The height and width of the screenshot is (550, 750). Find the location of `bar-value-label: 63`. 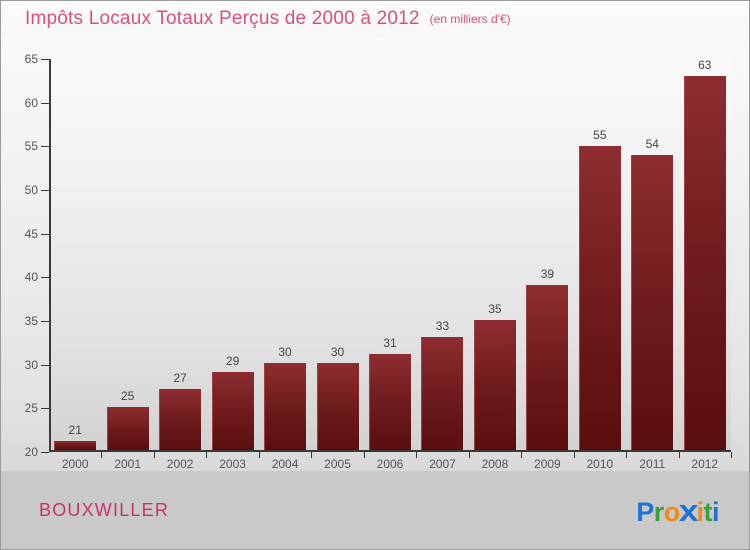

bar-value-label: 63 is located at coordinates (705, 65).